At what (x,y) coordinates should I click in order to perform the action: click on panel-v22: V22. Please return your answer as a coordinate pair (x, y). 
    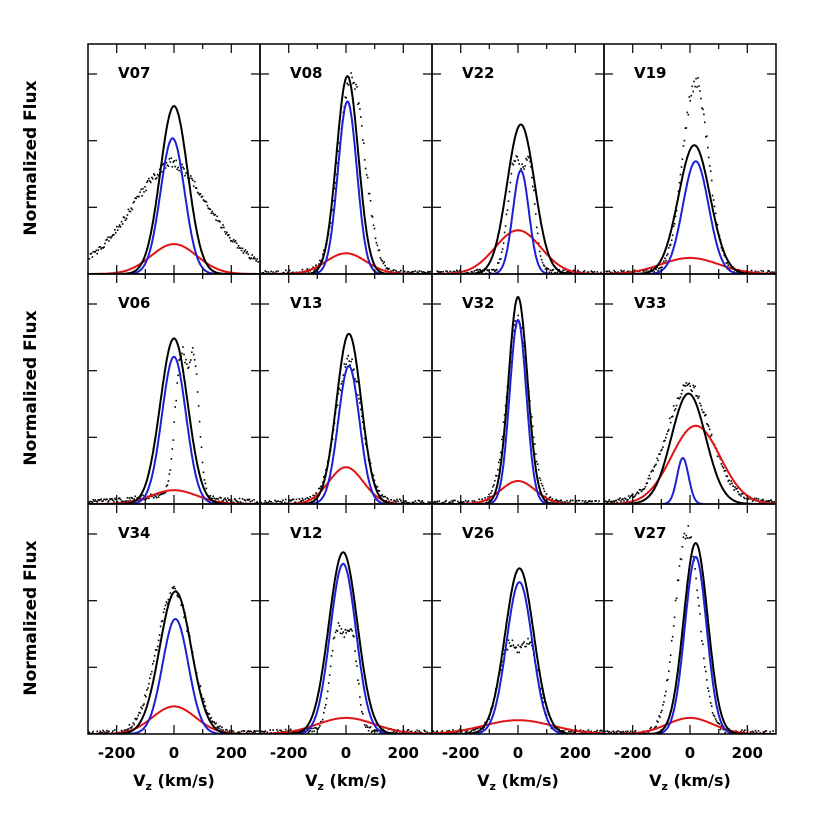
    Looking at the image, I should click on (518, 159).